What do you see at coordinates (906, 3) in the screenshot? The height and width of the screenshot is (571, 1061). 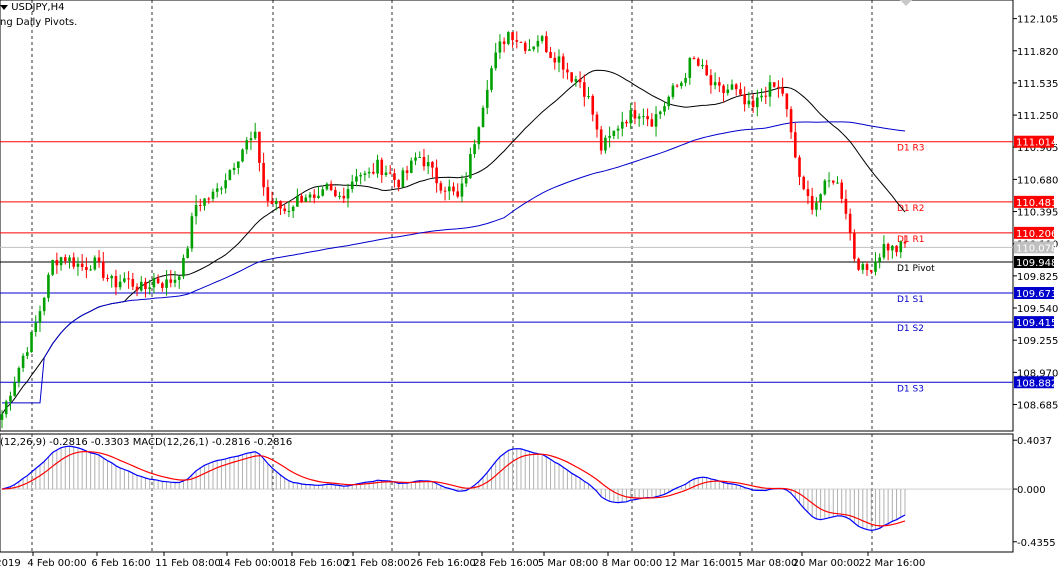 I see `scroll-indicator-icon` at bounding box center [906, 3].